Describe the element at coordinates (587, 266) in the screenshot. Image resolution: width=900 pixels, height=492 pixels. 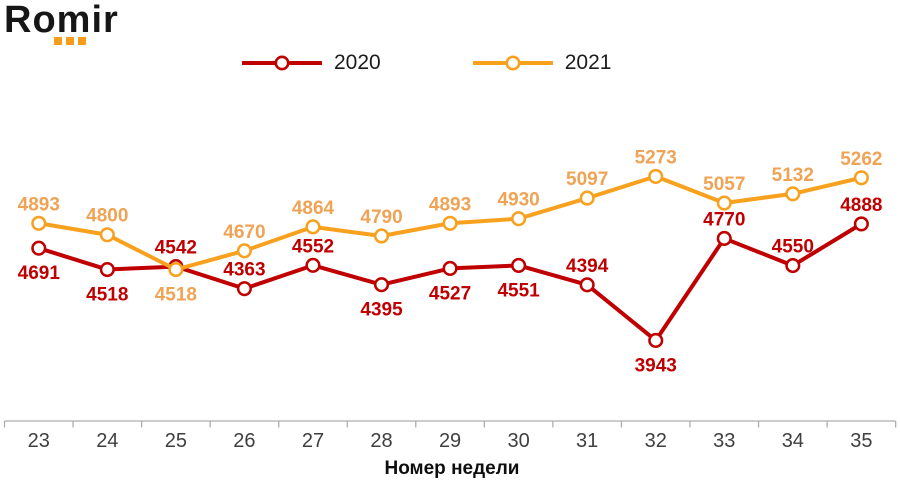
I see `data-label-2020: 4394` at that location.